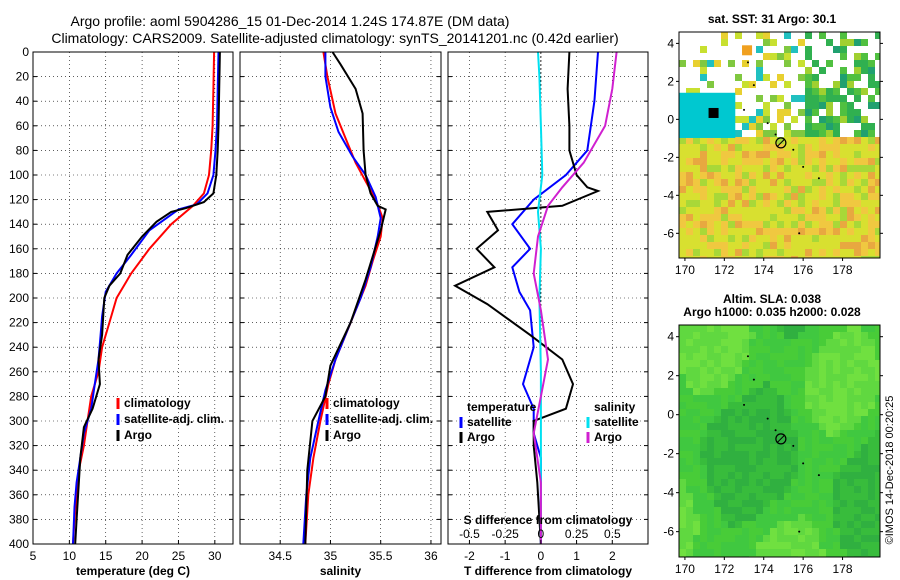  What do you see at coordinates (157, 403) in the screenshot?
I see `legend-label: climatology` at bounding box center [157, 403].